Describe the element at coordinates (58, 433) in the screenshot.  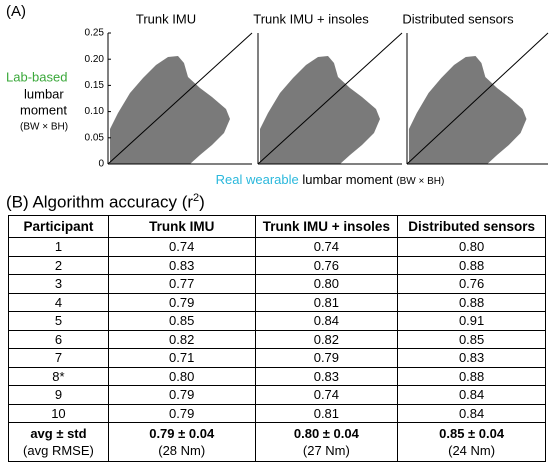
I see `summary-main: avg ± std` at that location.